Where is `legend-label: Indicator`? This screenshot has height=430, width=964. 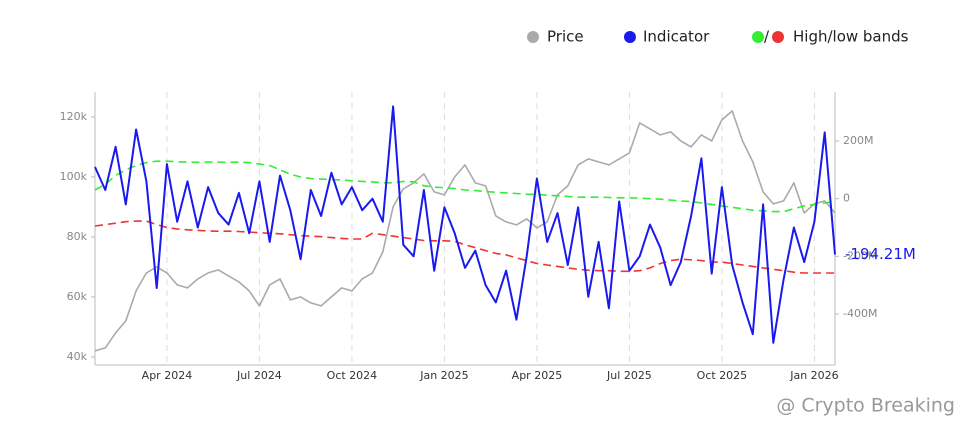 legend-label: Indicator is located at coordinates (676, 37).